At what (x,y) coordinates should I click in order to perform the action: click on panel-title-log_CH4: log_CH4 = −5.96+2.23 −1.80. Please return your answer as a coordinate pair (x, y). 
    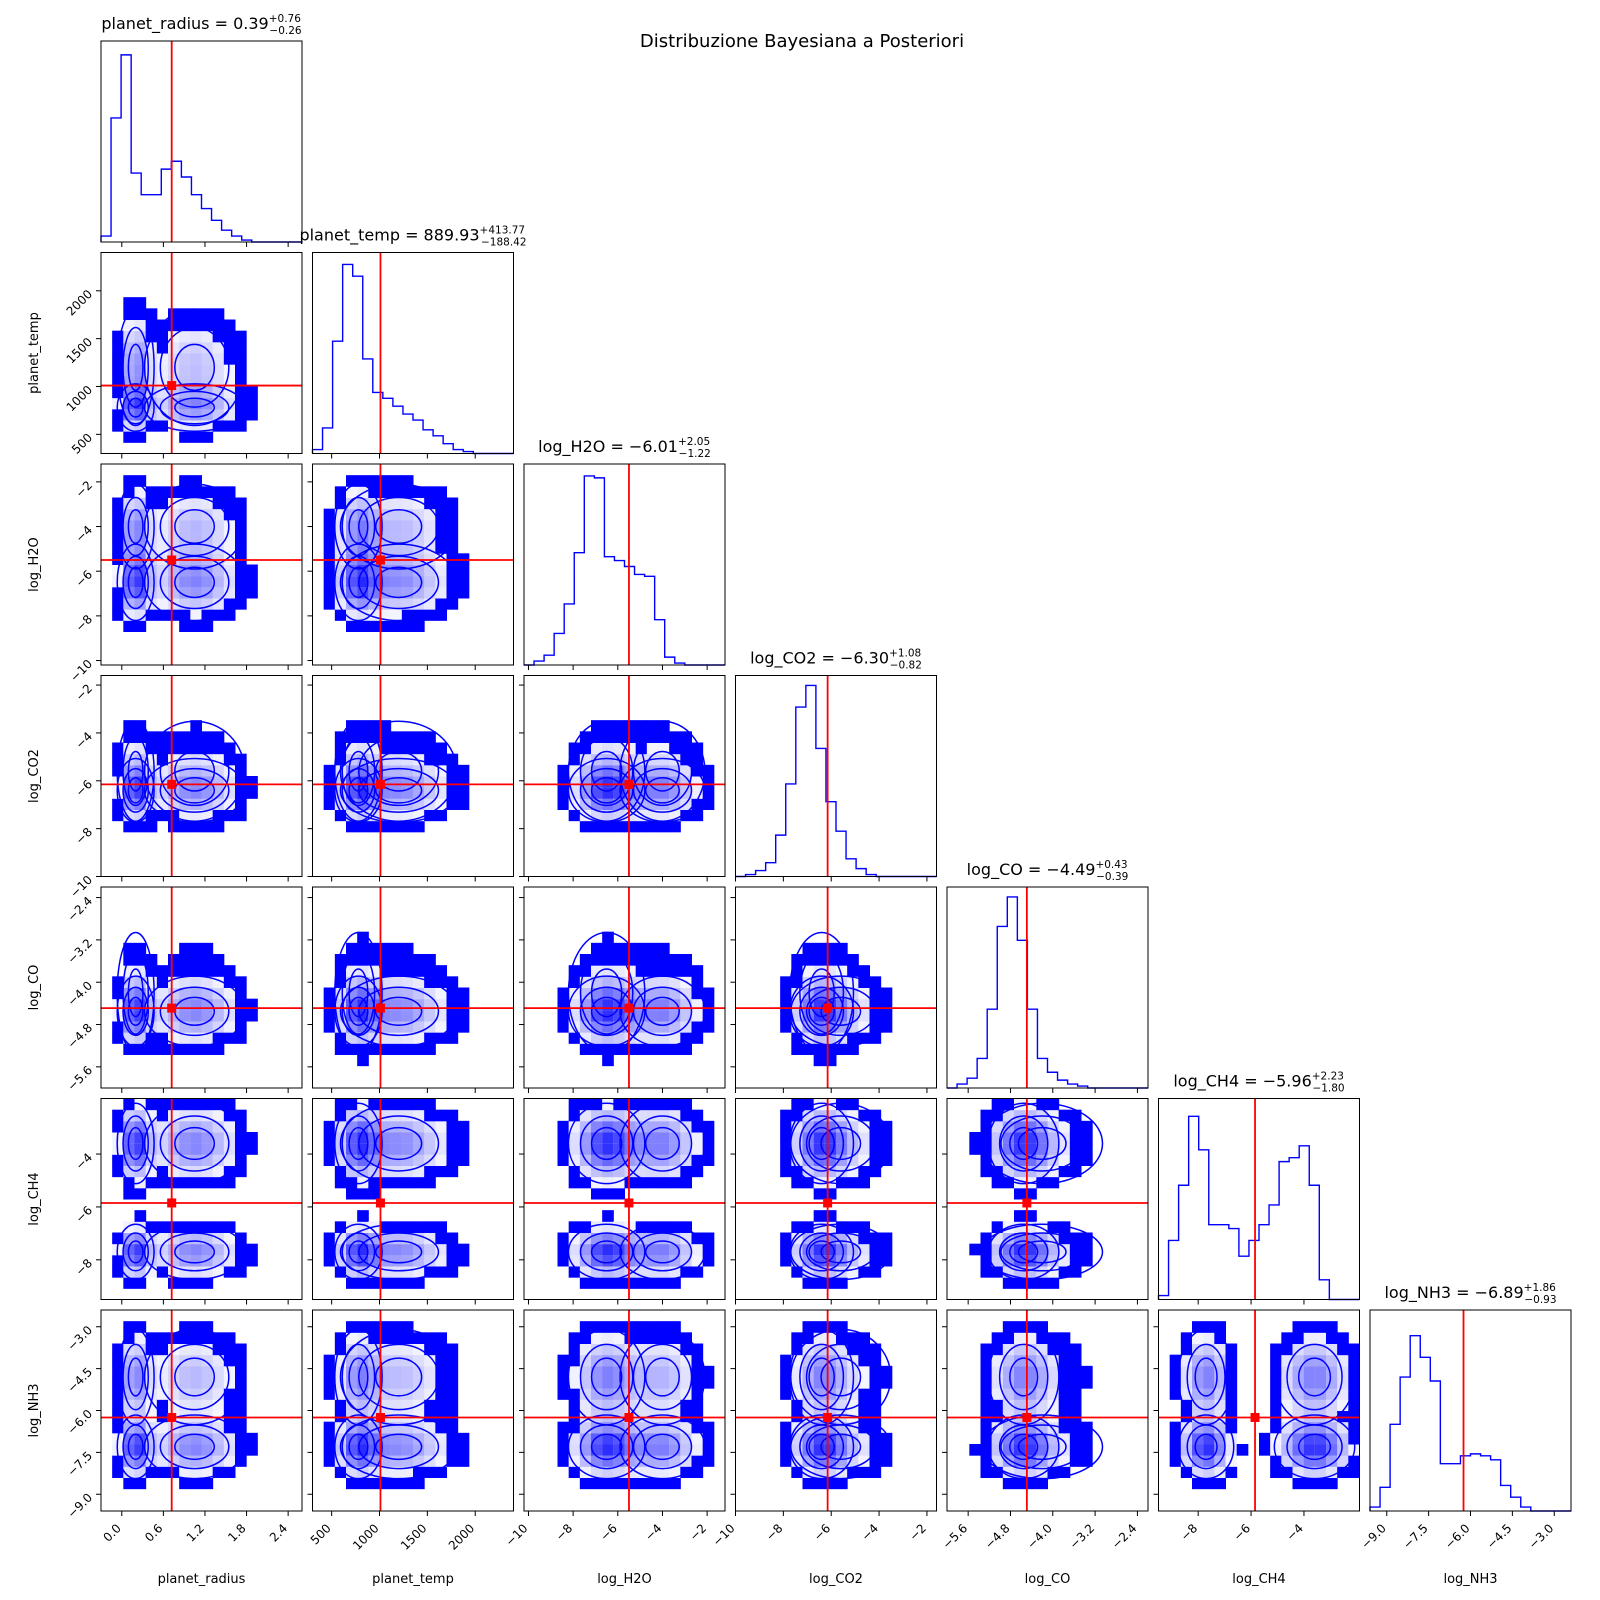
    Looking at the image, I should click on (1258, 1083).